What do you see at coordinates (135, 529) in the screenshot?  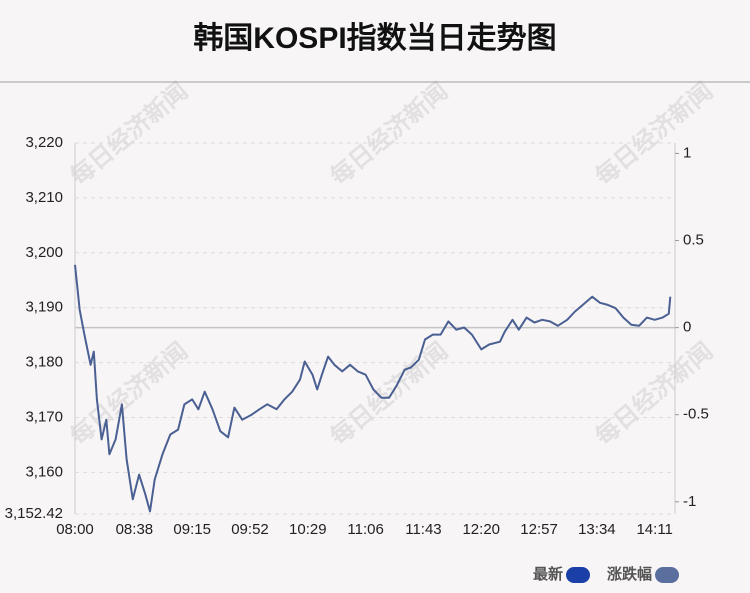 I see `x-tick-label: 08:38` at bounding box center [135, 529].